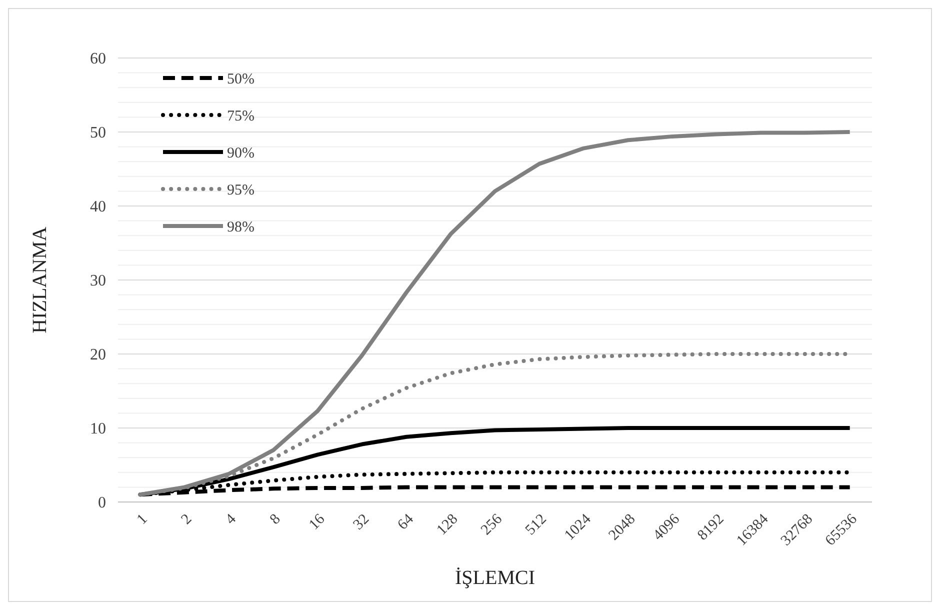  What do you see at coordinates (275, 519) in the screenshot?
I see `x-tick-label: 8` at bounding box center [275, 519].